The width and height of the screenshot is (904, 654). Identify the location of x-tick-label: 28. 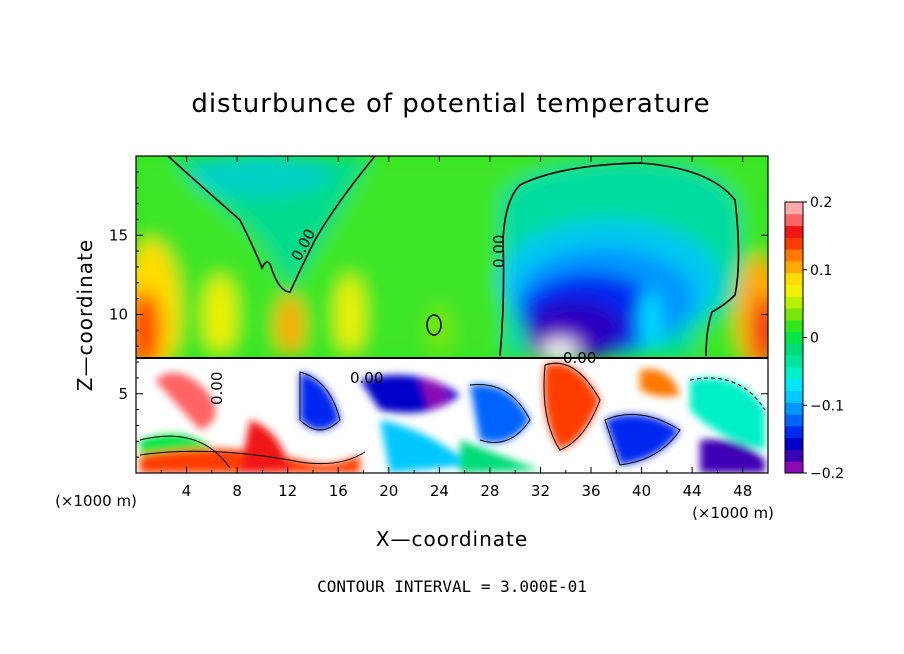
(489, 491).